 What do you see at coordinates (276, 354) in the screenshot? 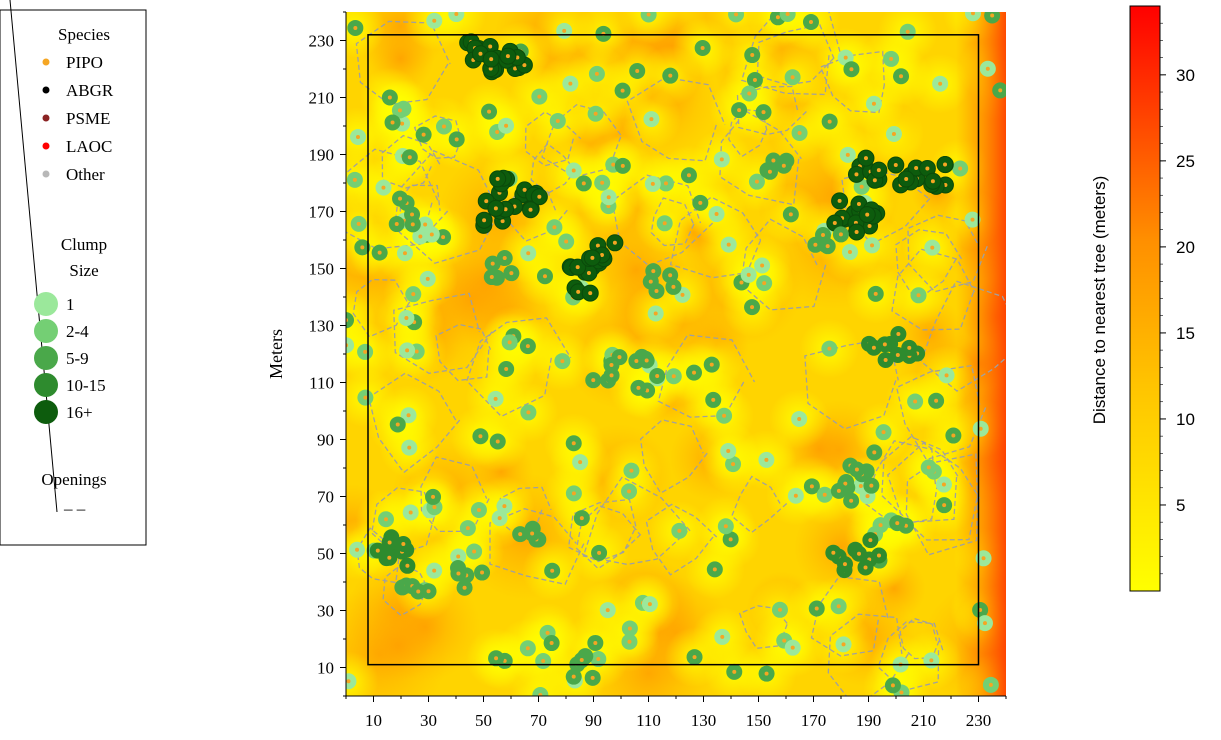
I see `y-axis-label: Meters` at bounding box center [276, 354].